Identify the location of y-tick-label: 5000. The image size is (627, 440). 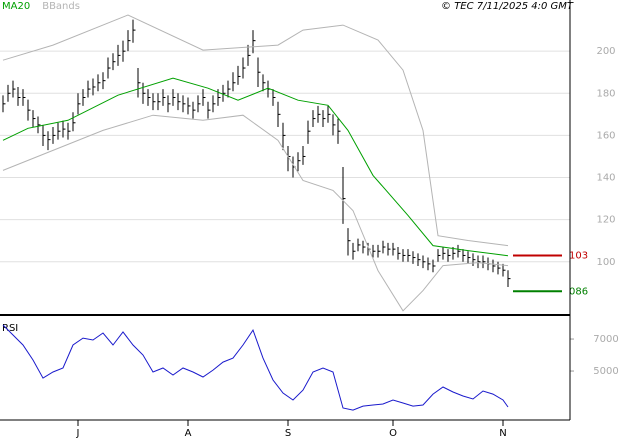
(605, 371).